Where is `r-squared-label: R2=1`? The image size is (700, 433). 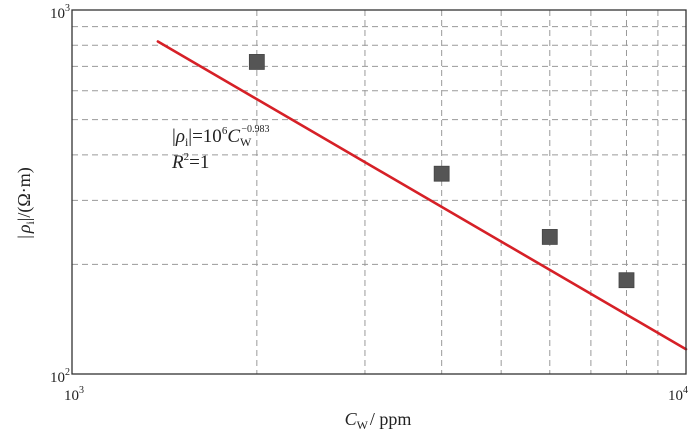 r-squared-label: R2=1 is located at coordinates (190, 162).